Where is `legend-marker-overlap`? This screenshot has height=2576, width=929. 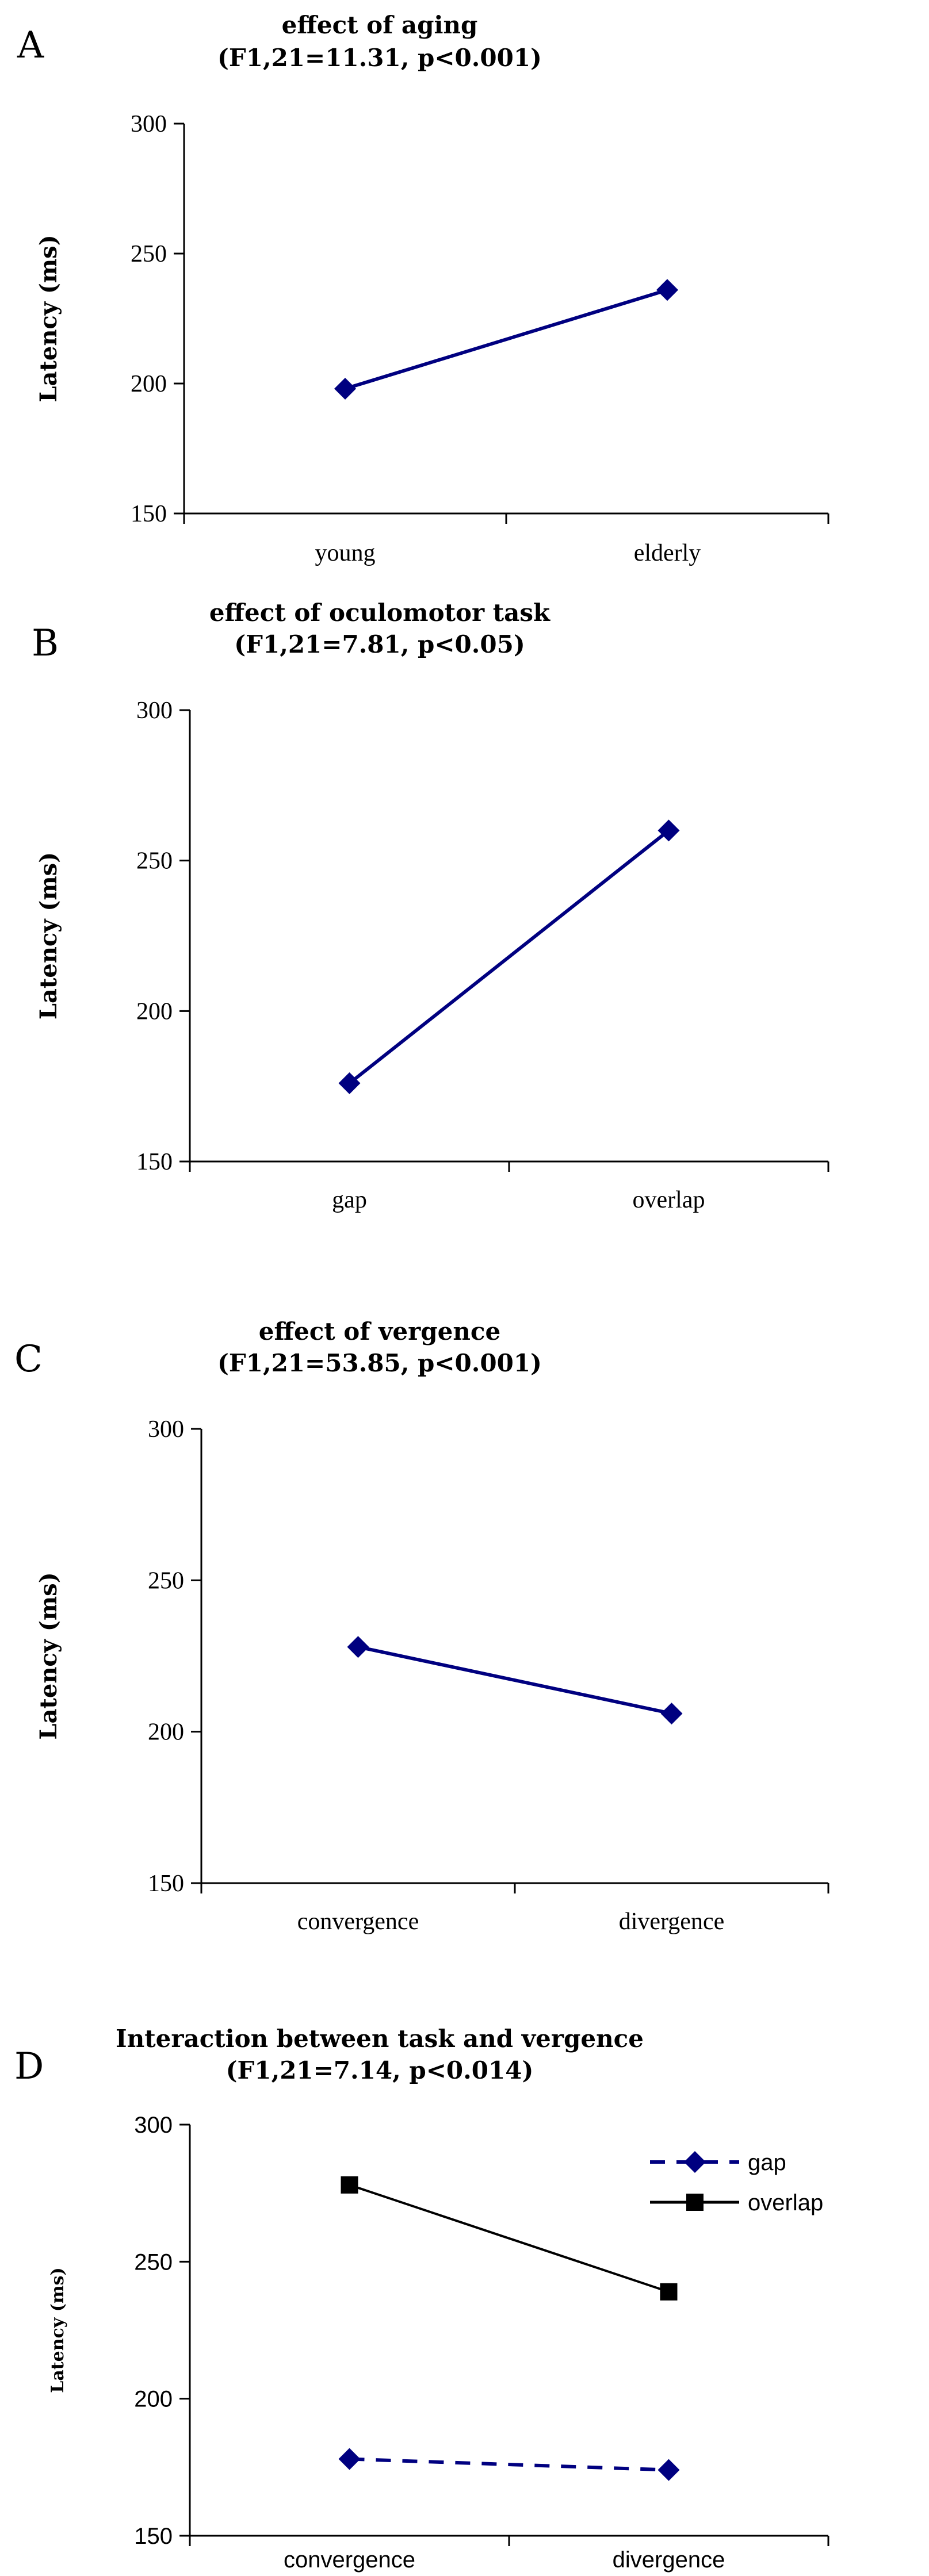
legend-marker-overlap is located at coordinates (695, 2202).